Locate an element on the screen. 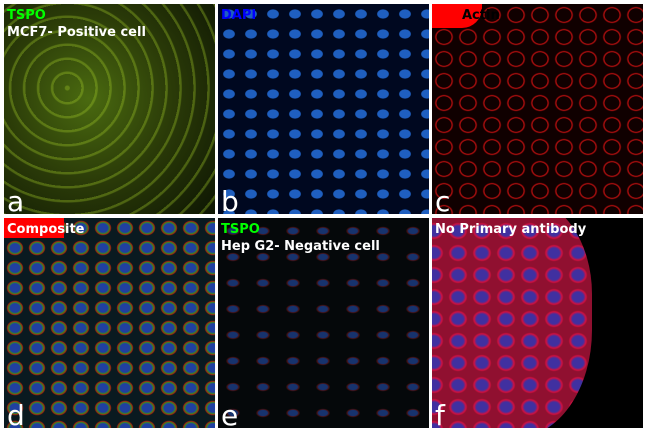 This screenshot has width=650, height=434. channel-label: Actin is located at coordinates (481, 15).